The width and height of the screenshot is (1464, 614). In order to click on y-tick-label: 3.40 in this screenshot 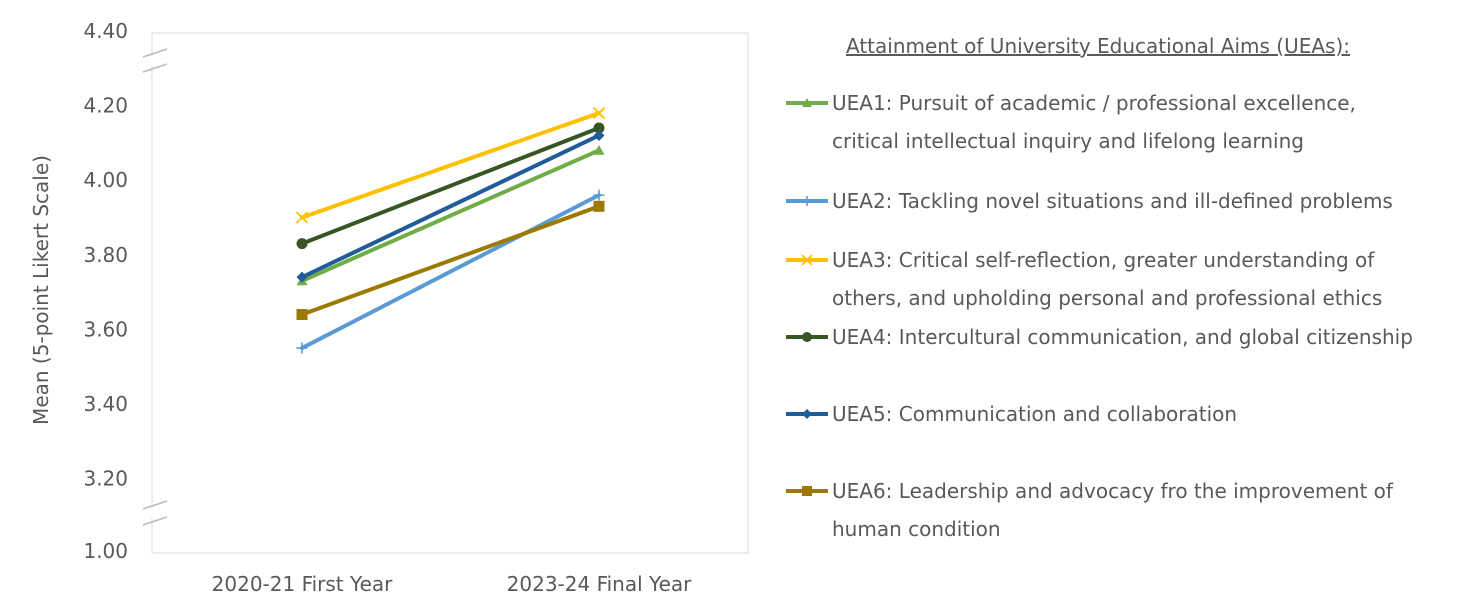, I will do `click(105, 404)`.